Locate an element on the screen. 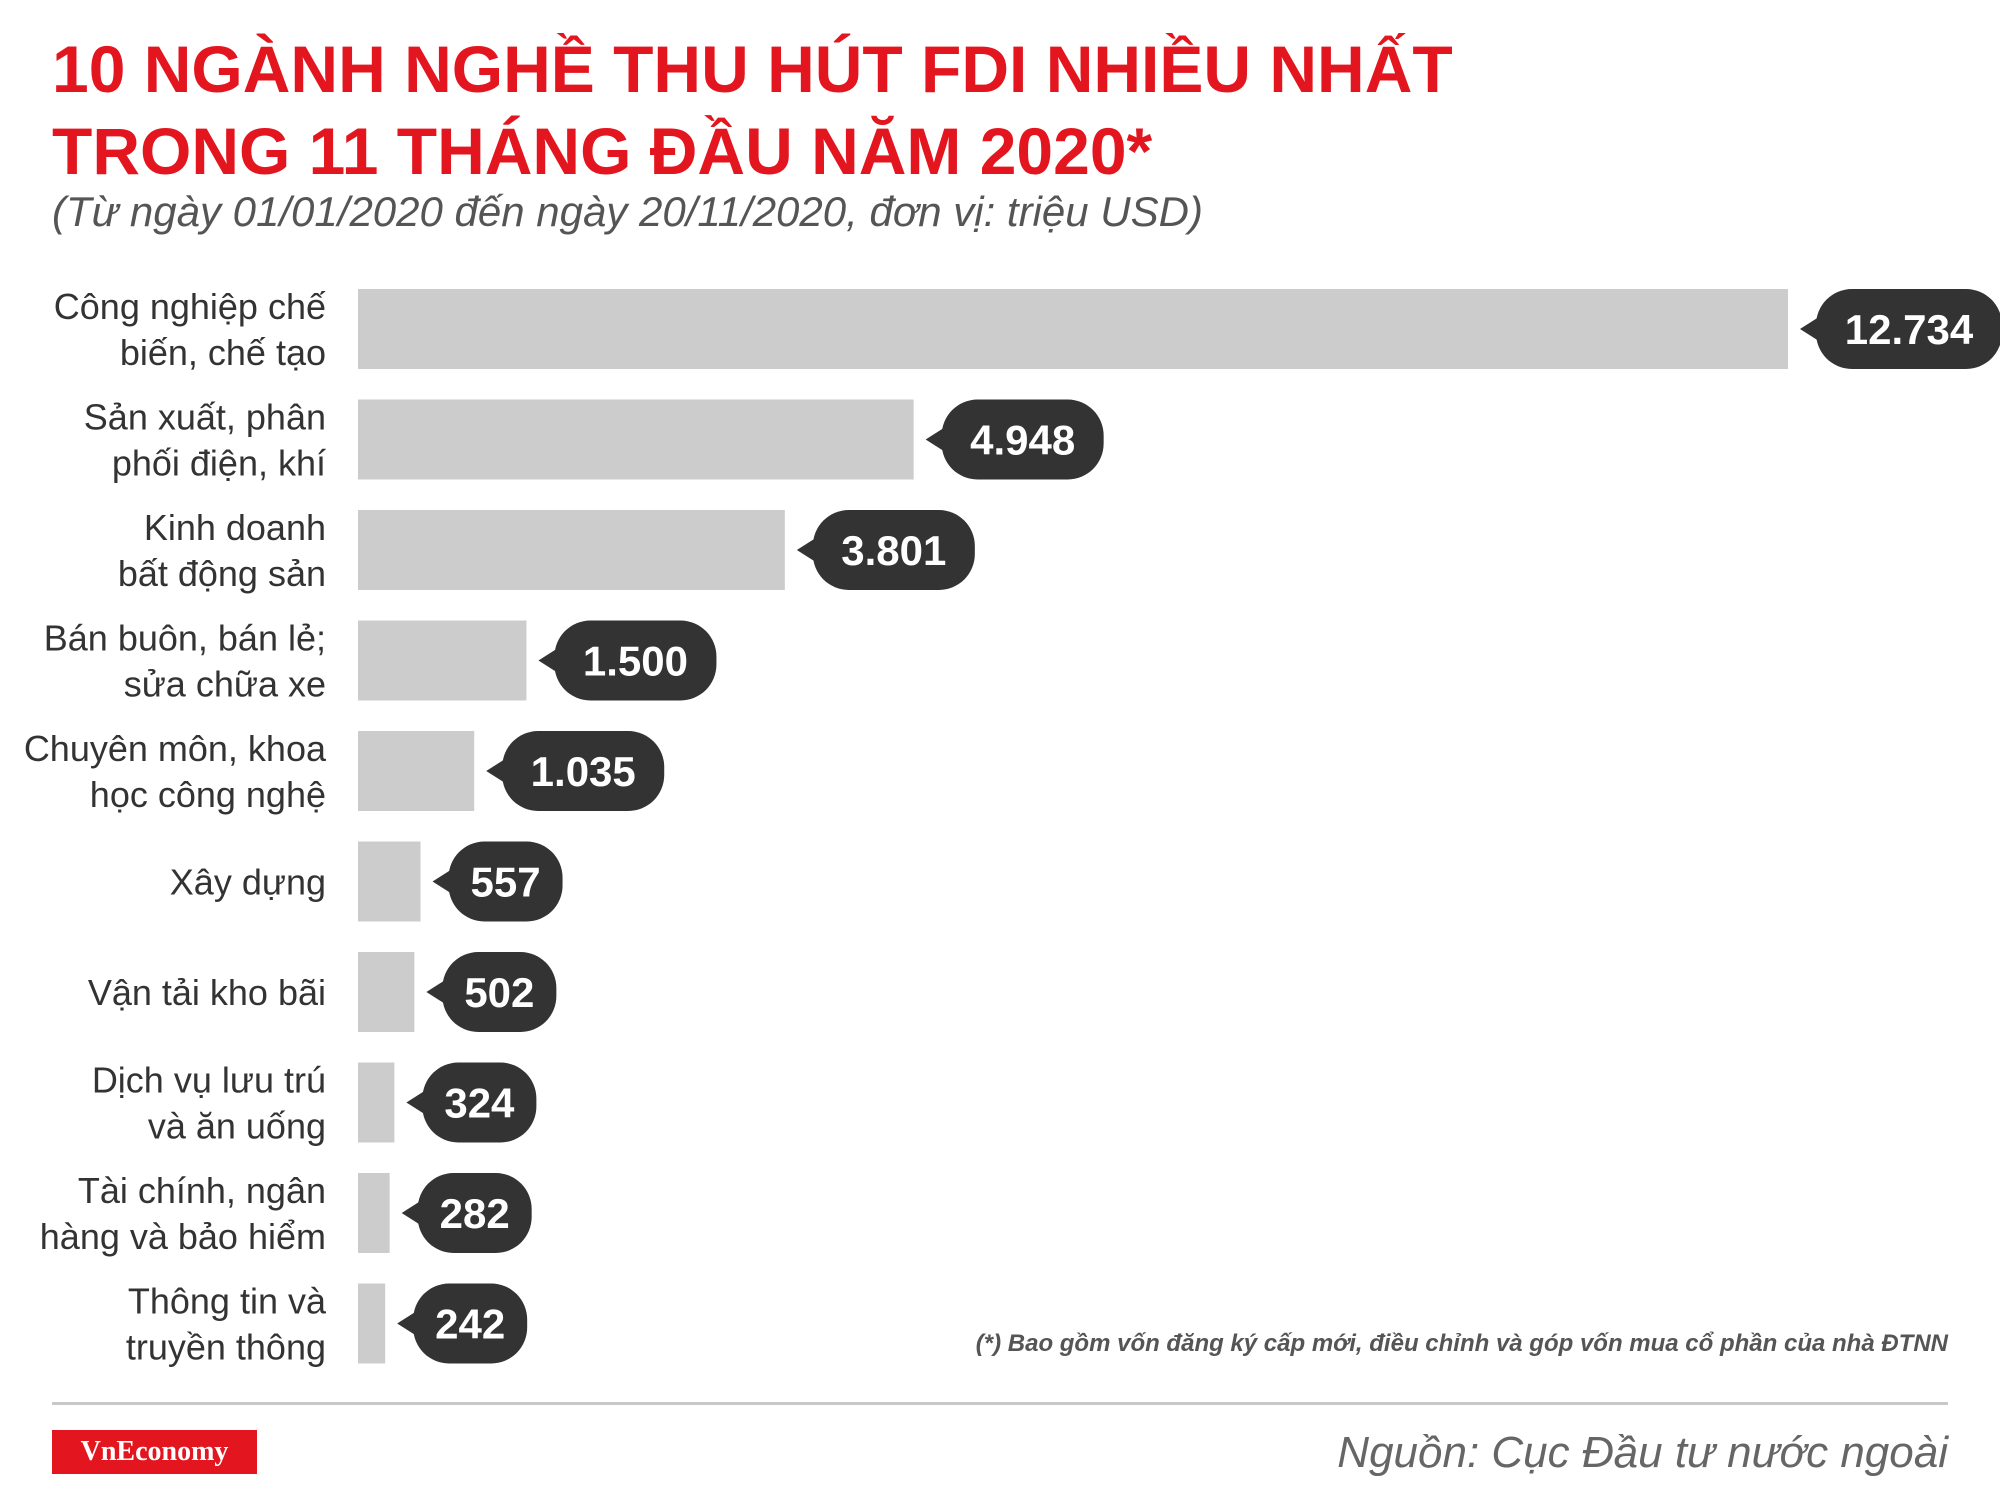  value-label-8: 282 is located at coordinates (475, 1213).